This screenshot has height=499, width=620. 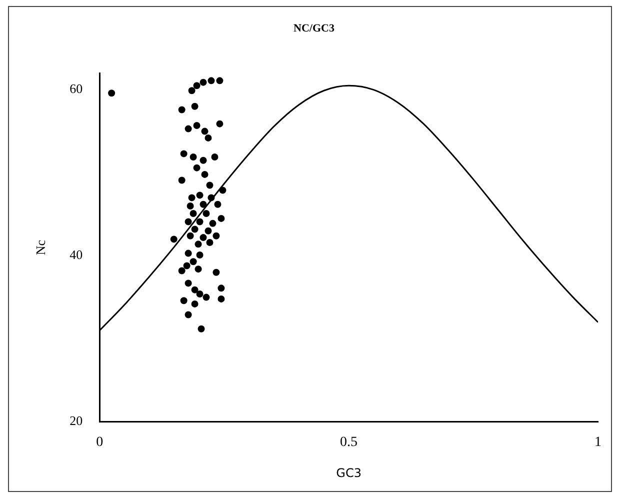 What do you see at coordinates (40, 248) in the screenshot?
I see `y-axis-title: Nc` at bounding box center [40, 248].